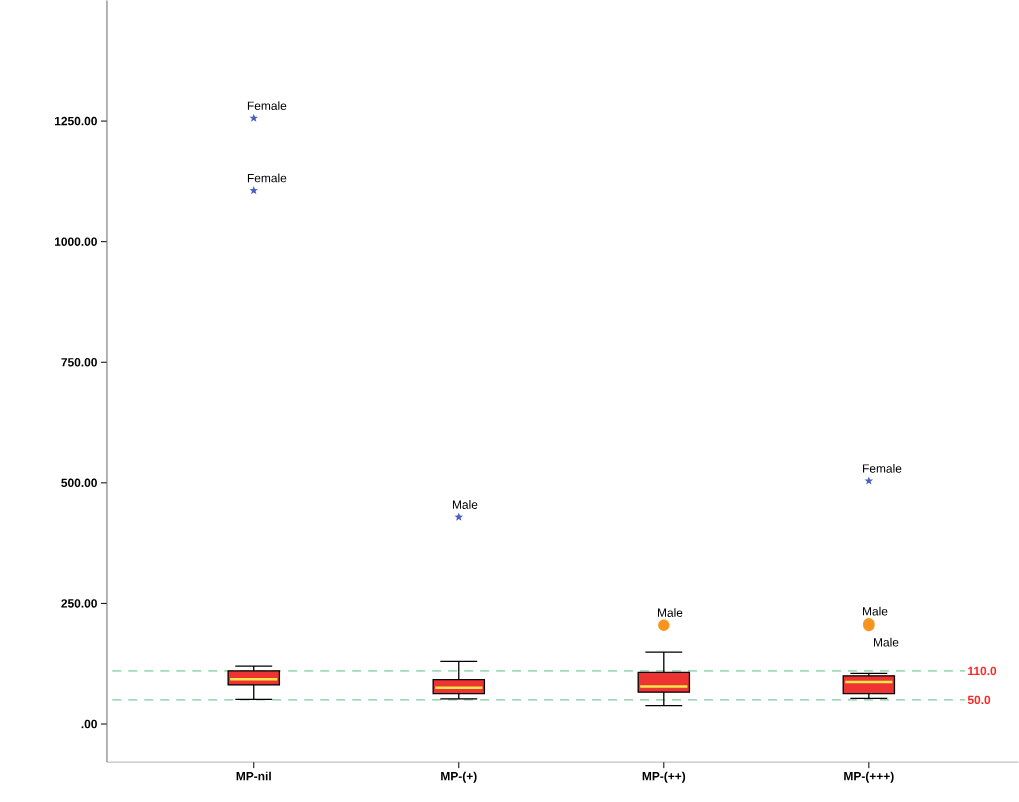 This screenshot has width=1019, height=802. What do you see at coordinates (76, 121) in the screenshot?
I see `y-tick-label: 1250.00` at bounding box center [76, 121].